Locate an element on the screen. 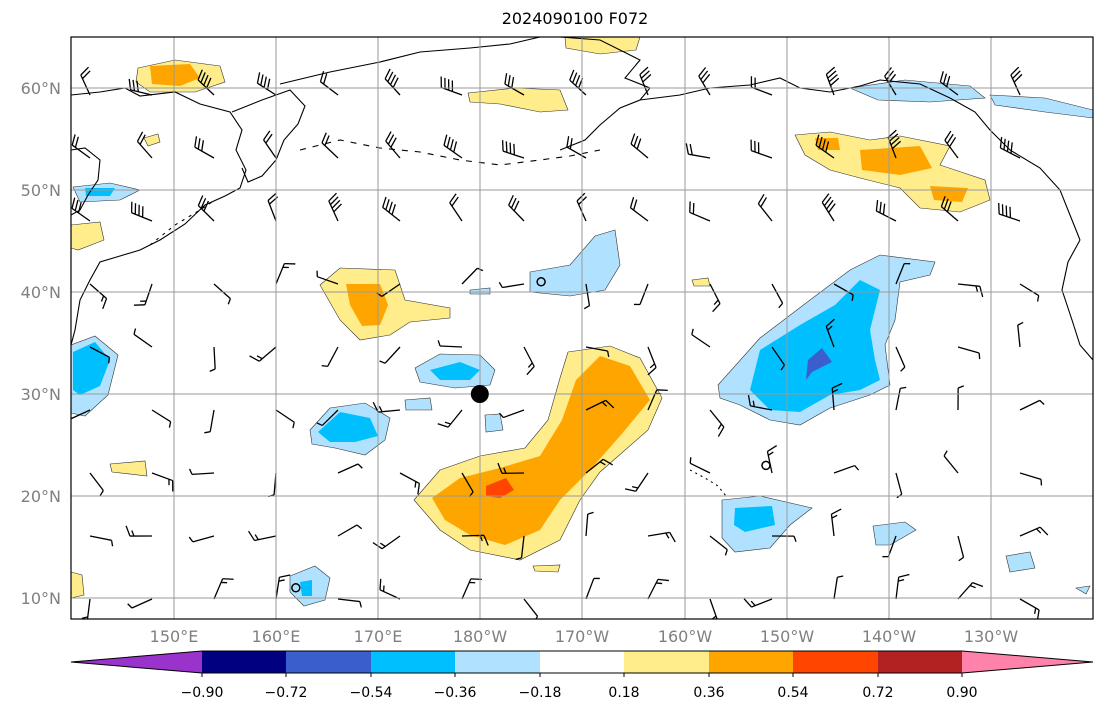  colorbar-tick-label: 0.18 is located at coordinates (623, 693).